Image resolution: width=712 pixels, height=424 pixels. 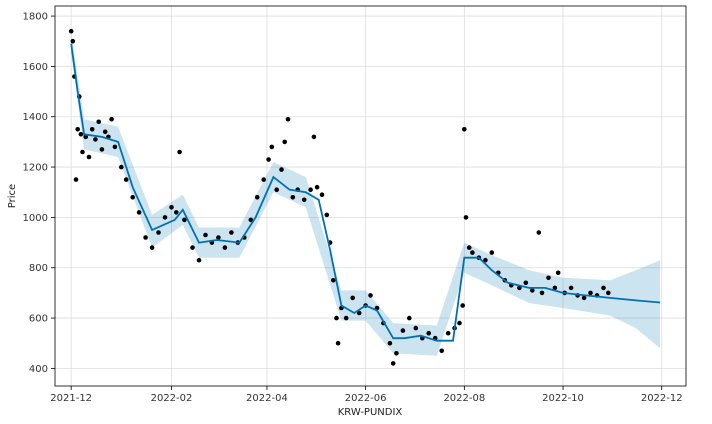 What do you see at coordinates (38, 268) in the screenshot?
I see `y-tick-label: 800` at bounding box center [38, 268].